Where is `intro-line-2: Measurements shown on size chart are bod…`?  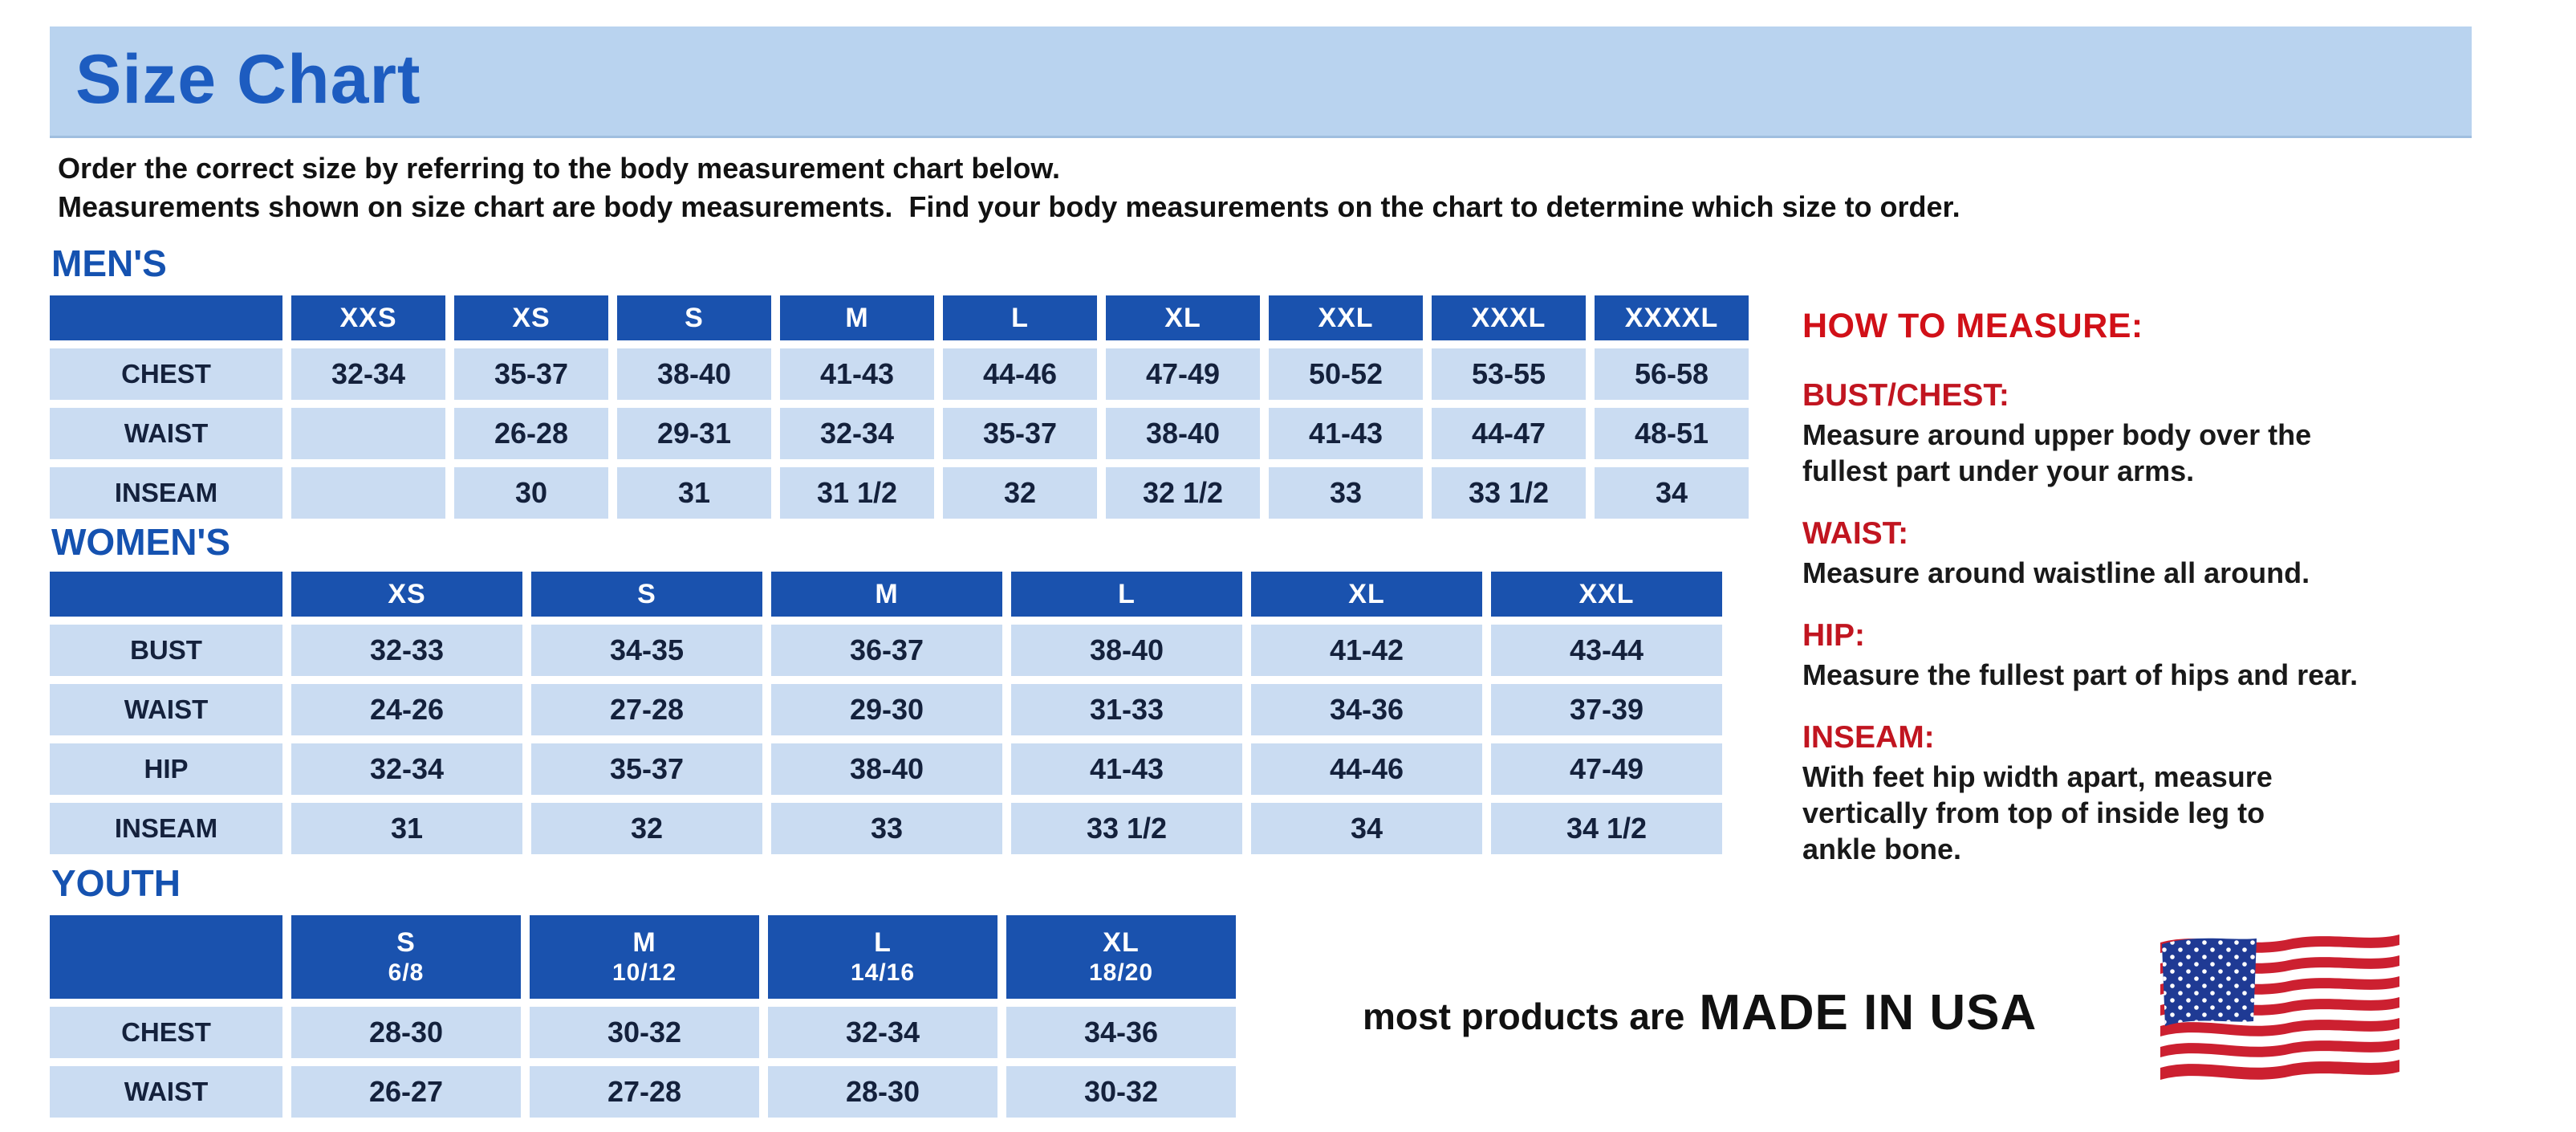 intro-line-2: Measurements shown on size chart are bod… is located at coordinates (1009, 206).